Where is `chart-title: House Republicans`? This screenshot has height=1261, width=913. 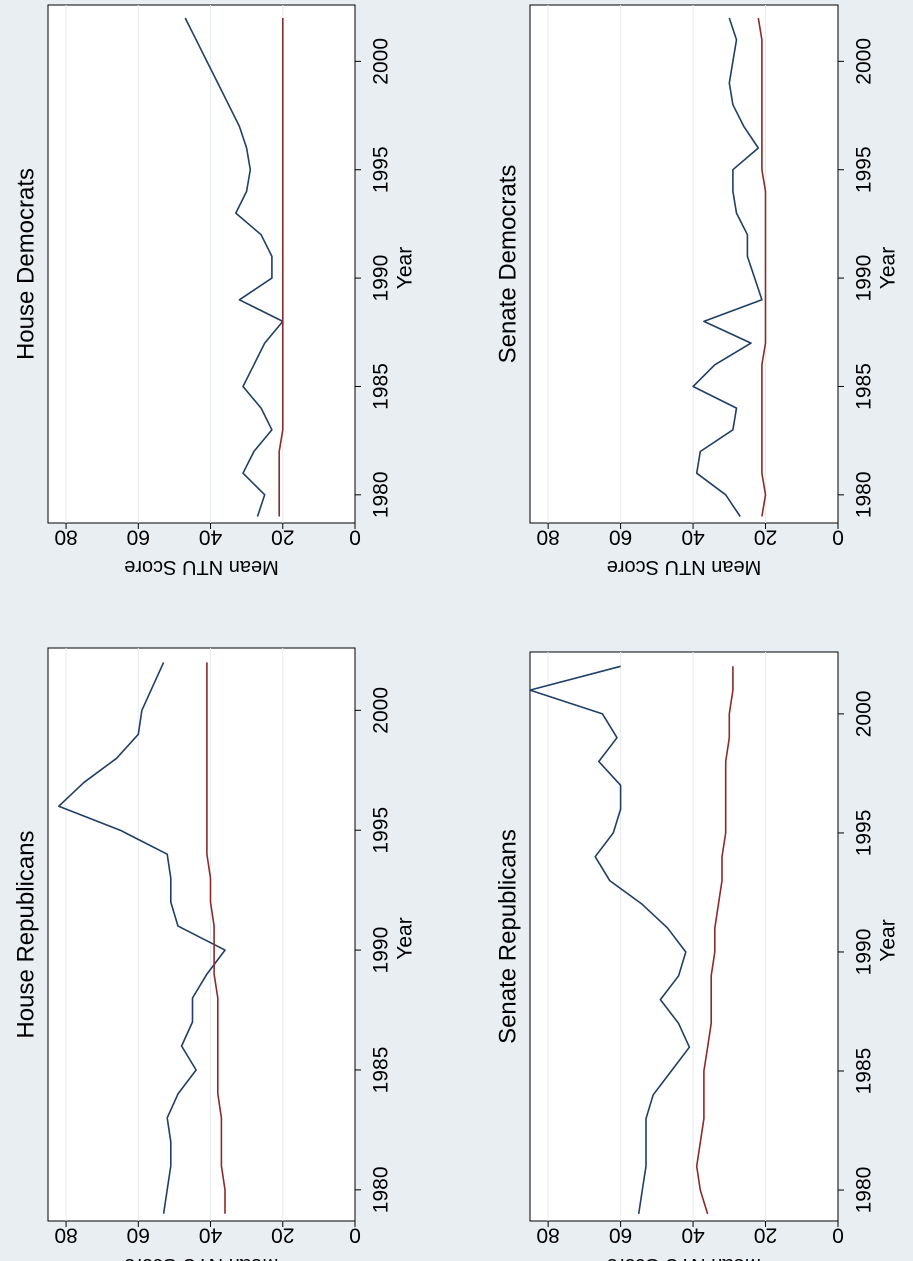
chart-title: House Republicans is located at coordinates (26, 934).